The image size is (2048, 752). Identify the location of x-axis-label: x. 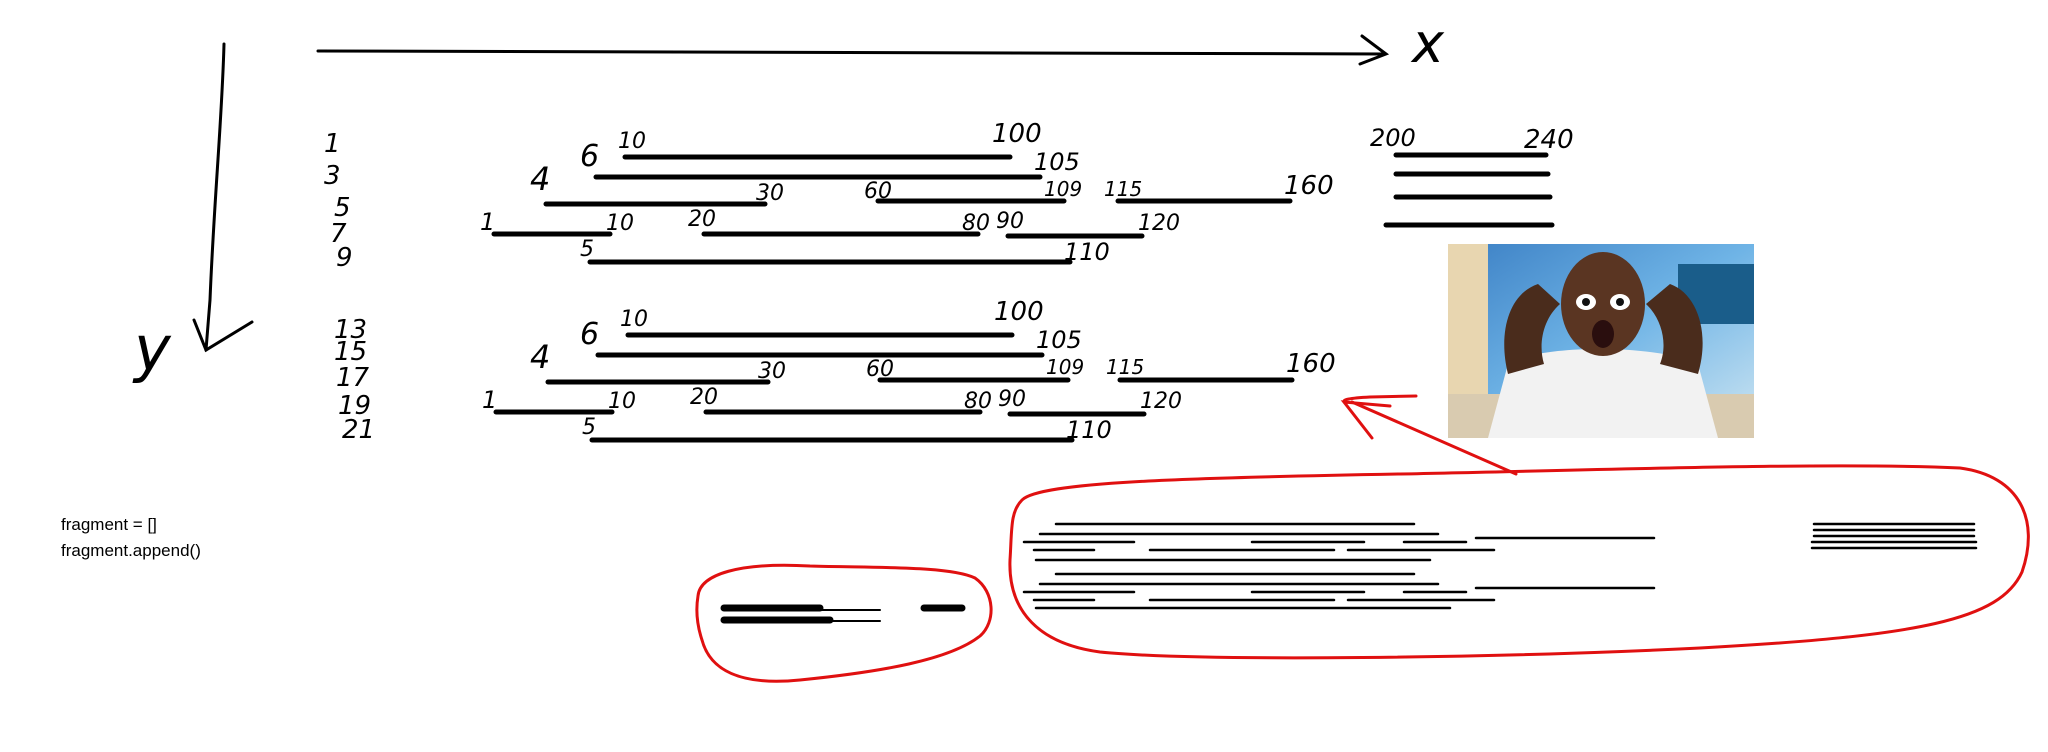
(1427, 43).